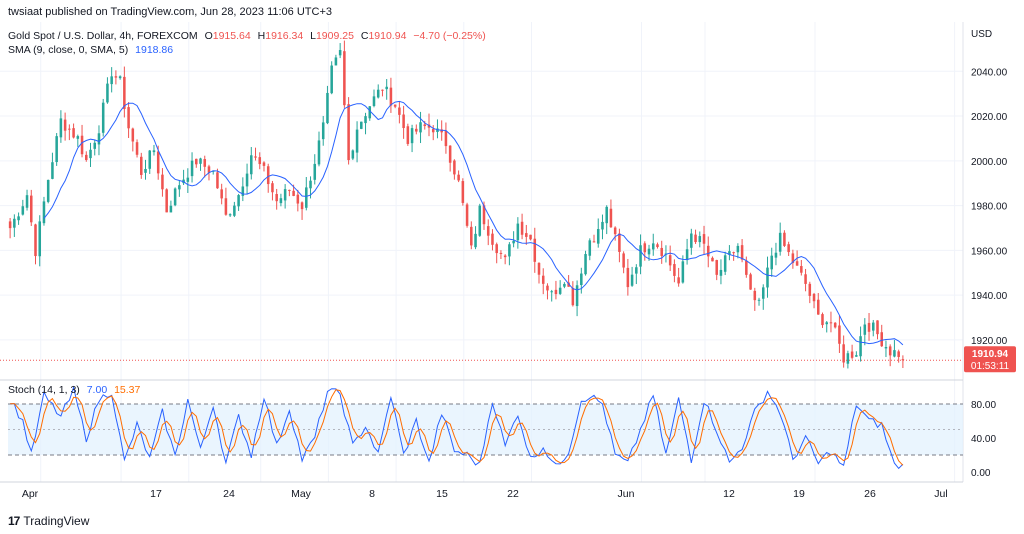 Image resolution: width=1024 pixels, height=534 pixels. I want to click on close-value: 1910.94, so click(387, 36).